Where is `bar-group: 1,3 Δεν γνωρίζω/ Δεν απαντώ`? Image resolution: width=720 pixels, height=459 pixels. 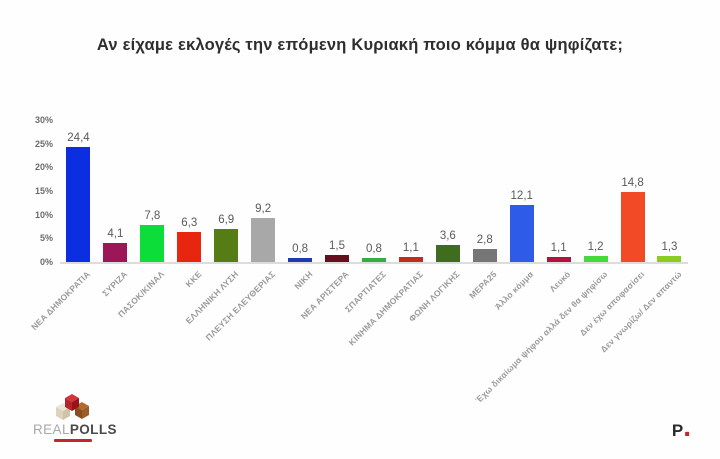 bar-group: 1,3 Δεν γνωρίζω/ Δεν απαντώ is located at coordinates (643, 237).